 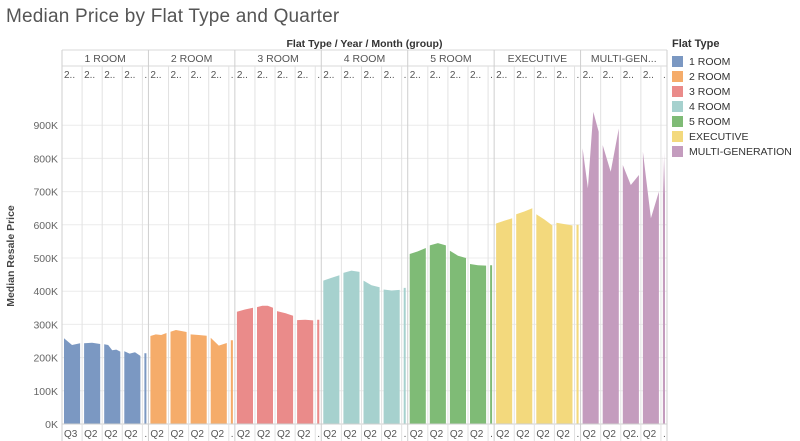 I want to click on y-tick-label: 400K, so click(x=45, y=292).